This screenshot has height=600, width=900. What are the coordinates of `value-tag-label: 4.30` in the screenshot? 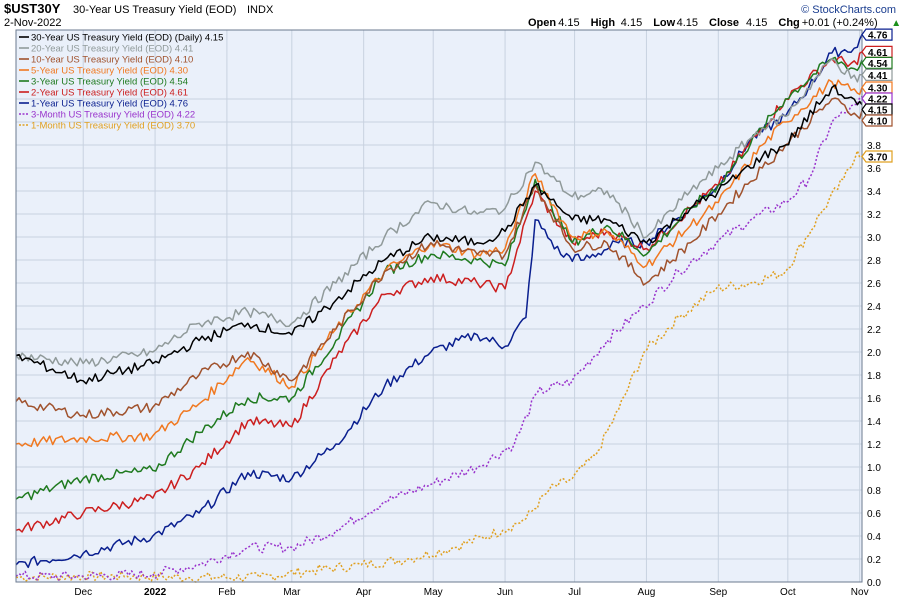 It's located at (878, 89).